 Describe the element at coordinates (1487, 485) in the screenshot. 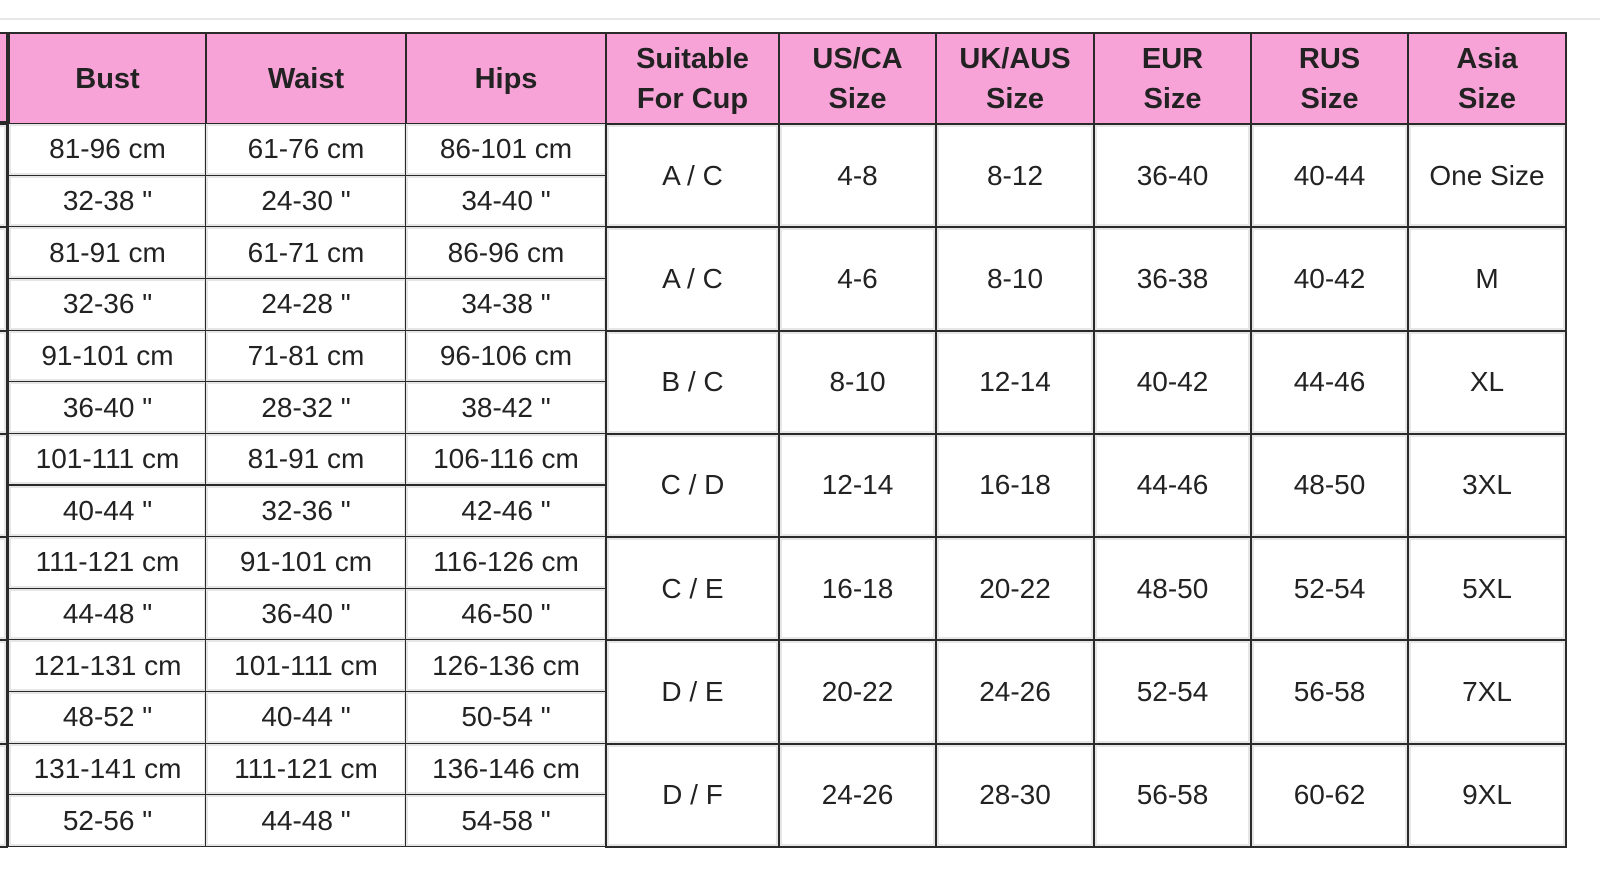

I see `size-cell: 3XL` at that location.